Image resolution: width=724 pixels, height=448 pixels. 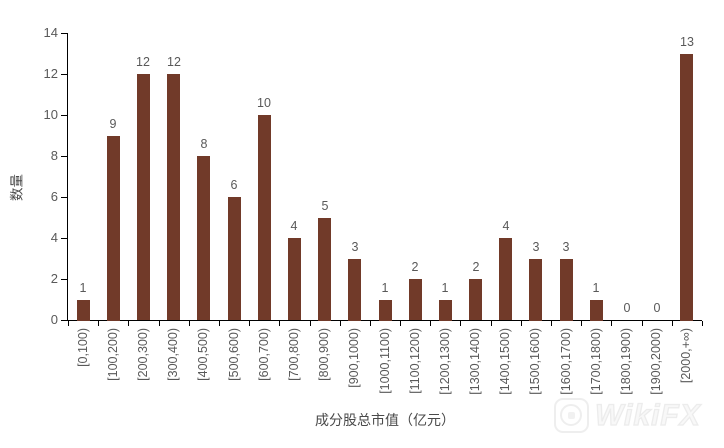 I want to click on y-tick-label: 6, so click(x=54, y=196).